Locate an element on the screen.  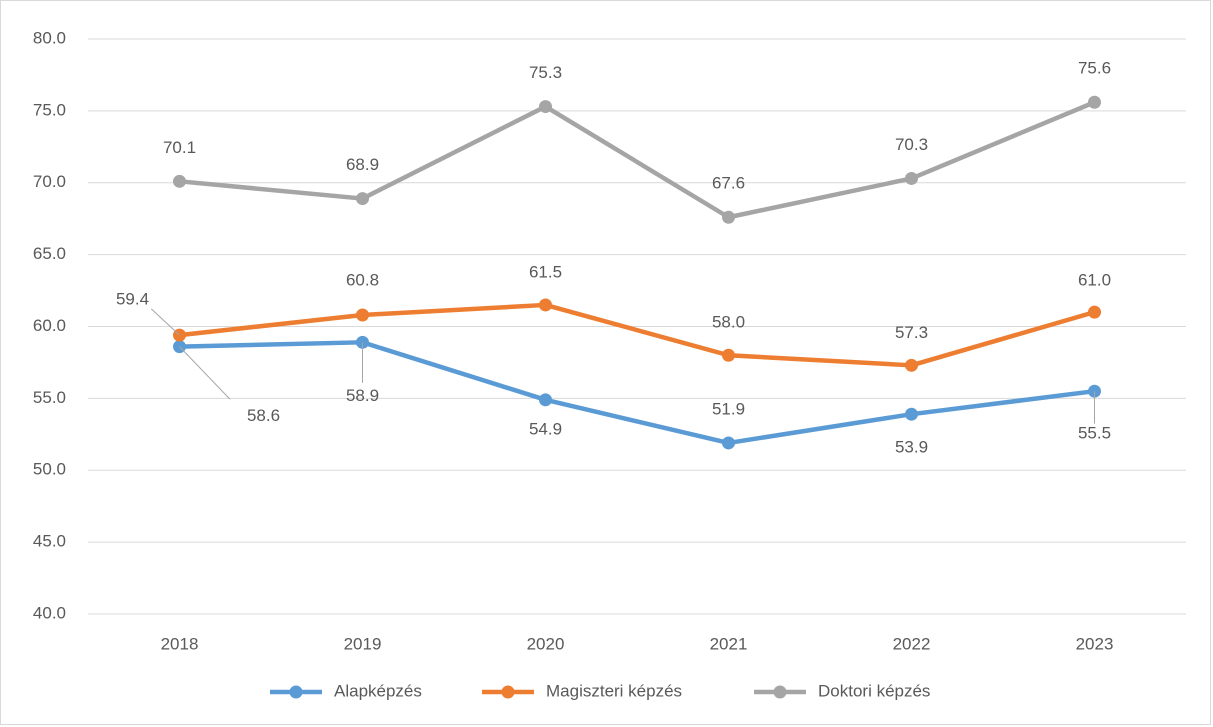
x-tick-label: 2022 is located at coordinates (912, 643).